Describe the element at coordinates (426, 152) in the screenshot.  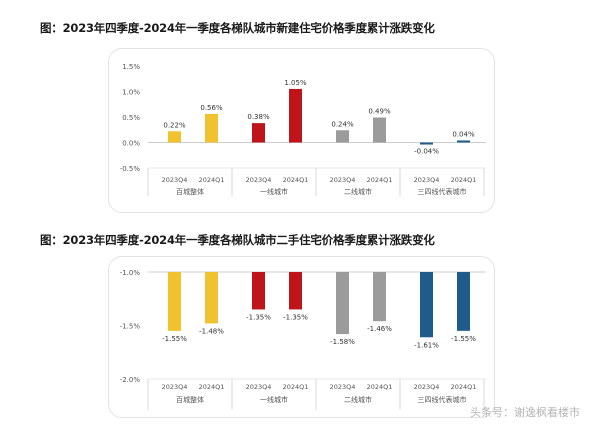
I see `data-label: -0.04%` at that location.